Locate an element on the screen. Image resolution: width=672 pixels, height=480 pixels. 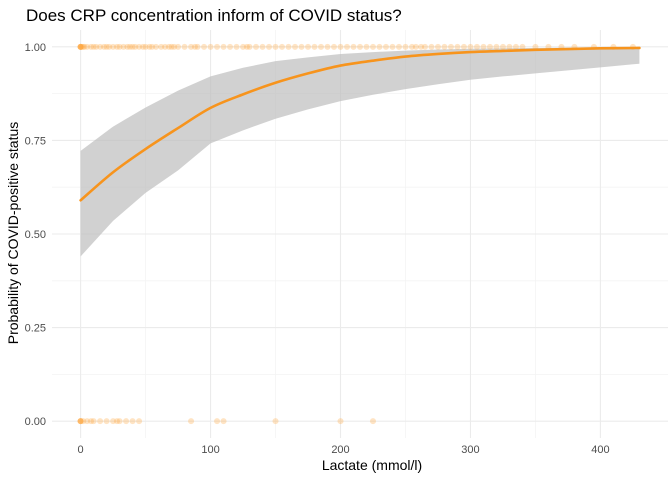
x-tick-label: 300 is located at coordinates (470, 450).